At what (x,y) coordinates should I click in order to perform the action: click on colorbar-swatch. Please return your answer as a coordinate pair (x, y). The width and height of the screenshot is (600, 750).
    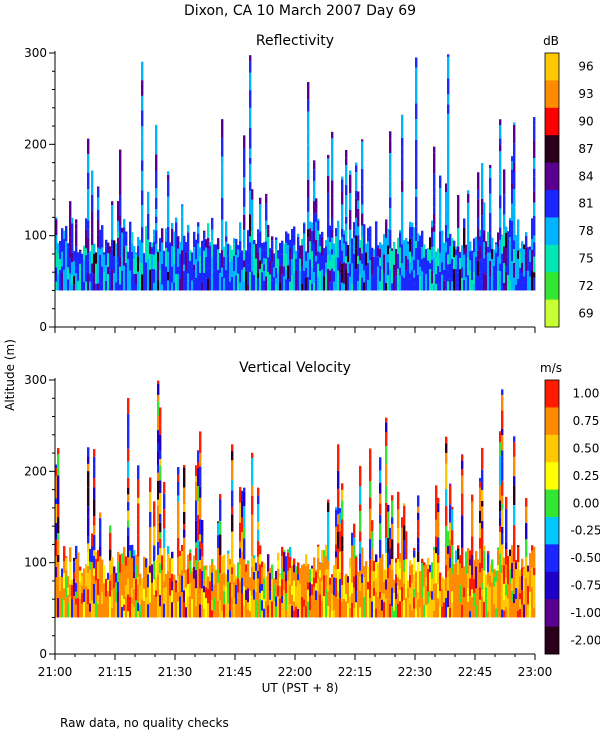
    Looking at the image, I should click on (552, 67).